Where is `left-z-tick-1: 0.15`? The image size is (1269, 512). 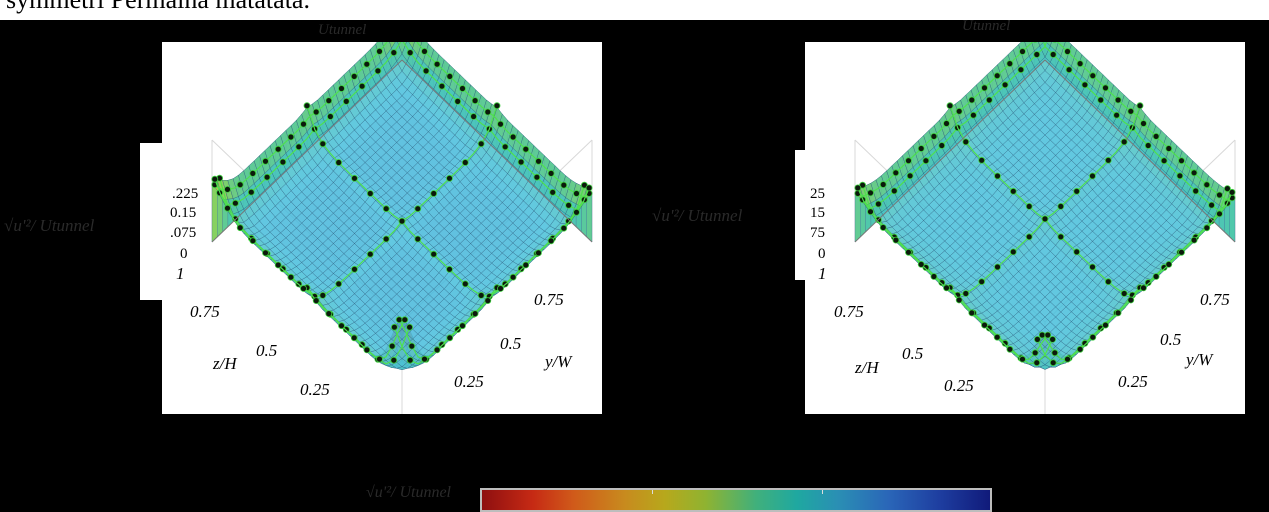 left-z-tick-1: 0.15 is located at coordinates (183, 213).